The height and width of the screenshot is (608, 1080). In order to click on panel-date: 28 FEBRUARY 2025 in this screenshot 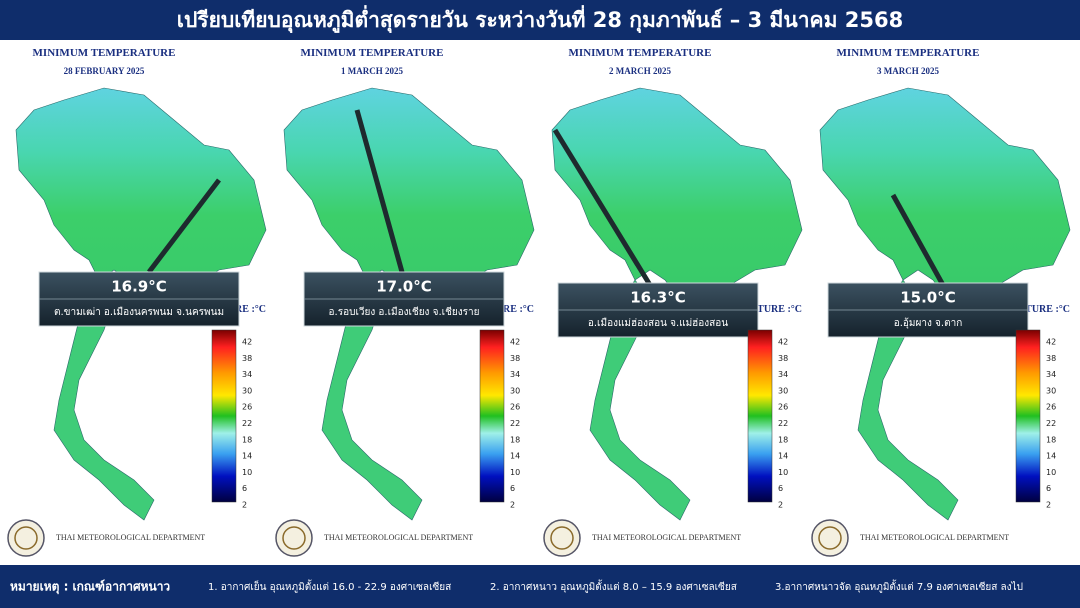, I will do `click(104, 71)`.